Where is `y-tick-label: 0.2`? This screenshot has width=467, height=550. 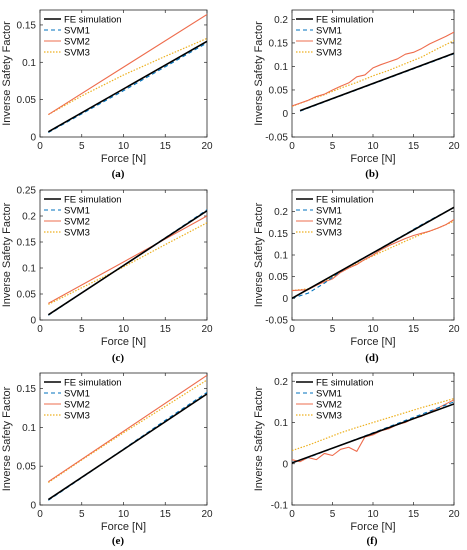
y-tick-label: 0.2 is located at coordinates (281, 382).